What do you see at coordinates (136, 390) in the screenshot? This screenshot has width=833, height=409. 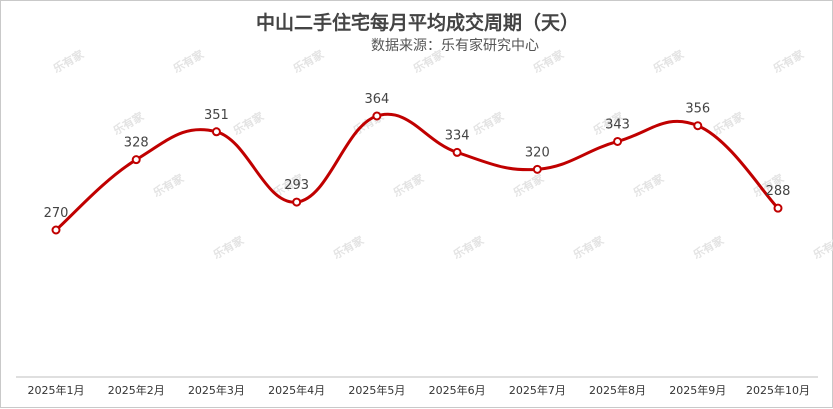 I see `x-tick-label: 2025年2月` at bounding box center [136, 390].